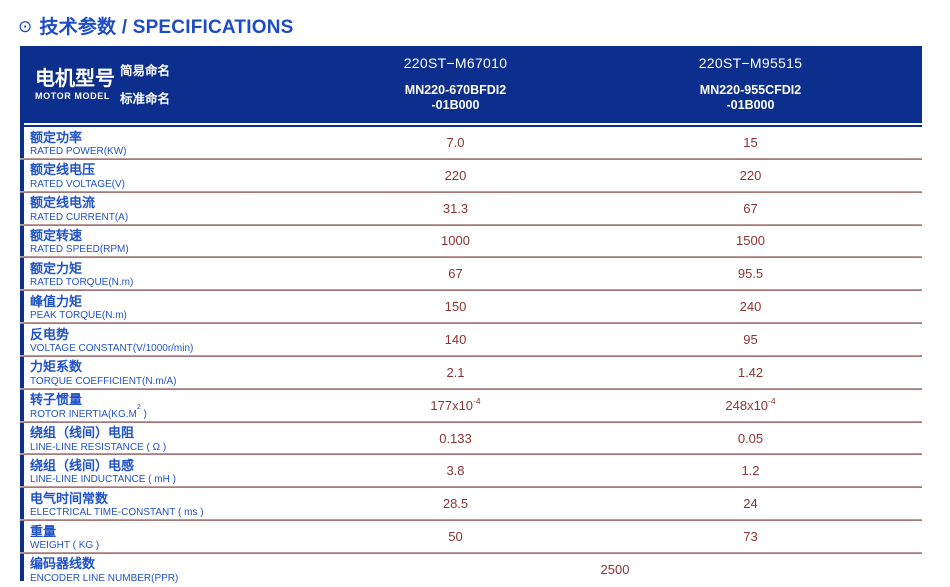  What do you see at coordinates (455, 471) in the screenshot?
I see `row-value-model1: 3.8` at bounding box center [455, 471].